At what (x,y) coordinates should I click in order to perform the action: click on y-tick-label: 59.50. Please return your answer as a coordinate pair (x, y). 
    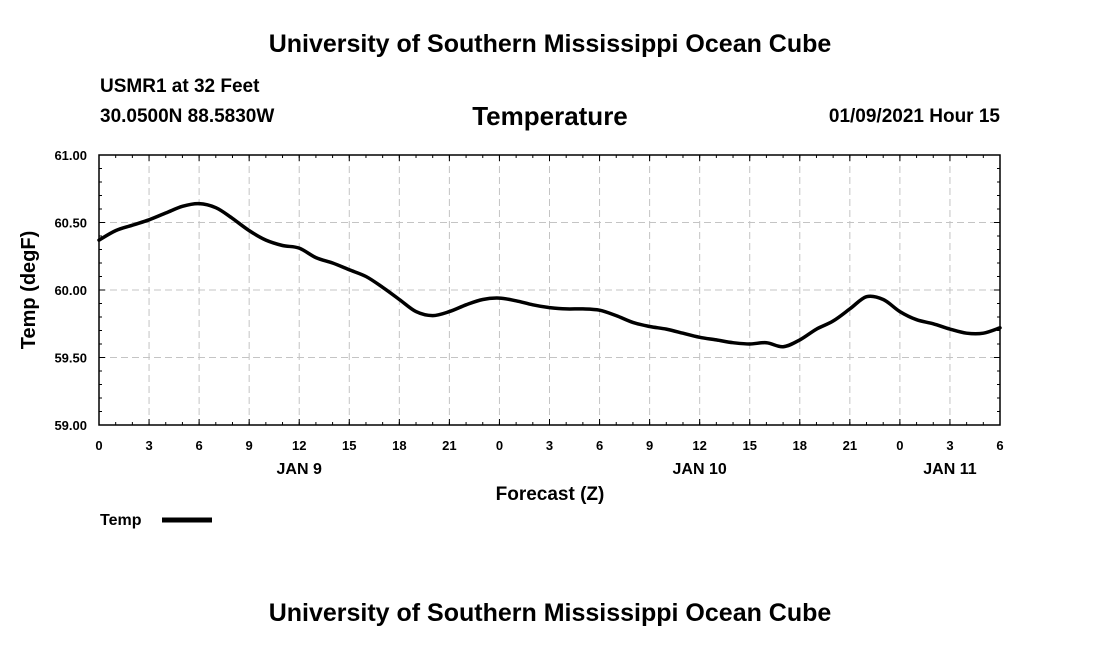
    Looking at the image, I should click on (70, 358).